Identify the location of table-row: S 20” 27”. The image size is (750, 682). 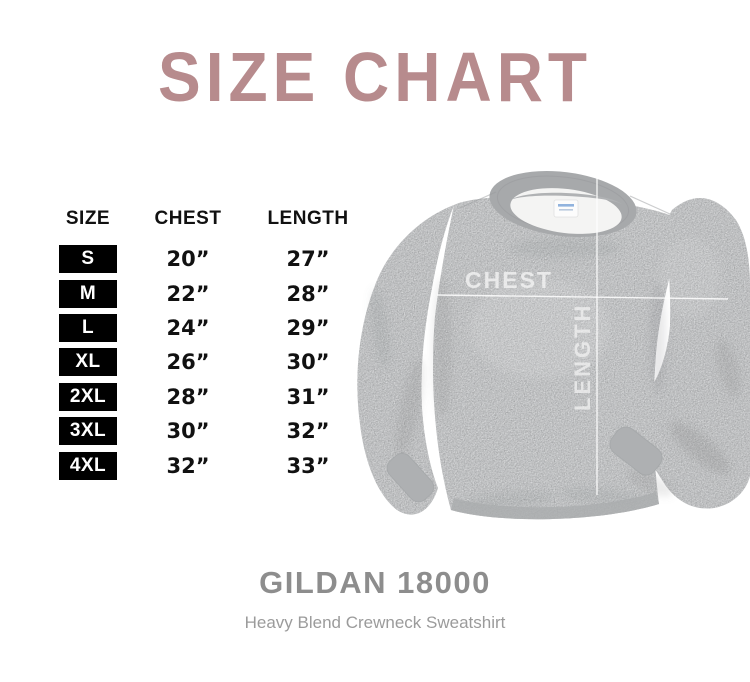
(208, 259).